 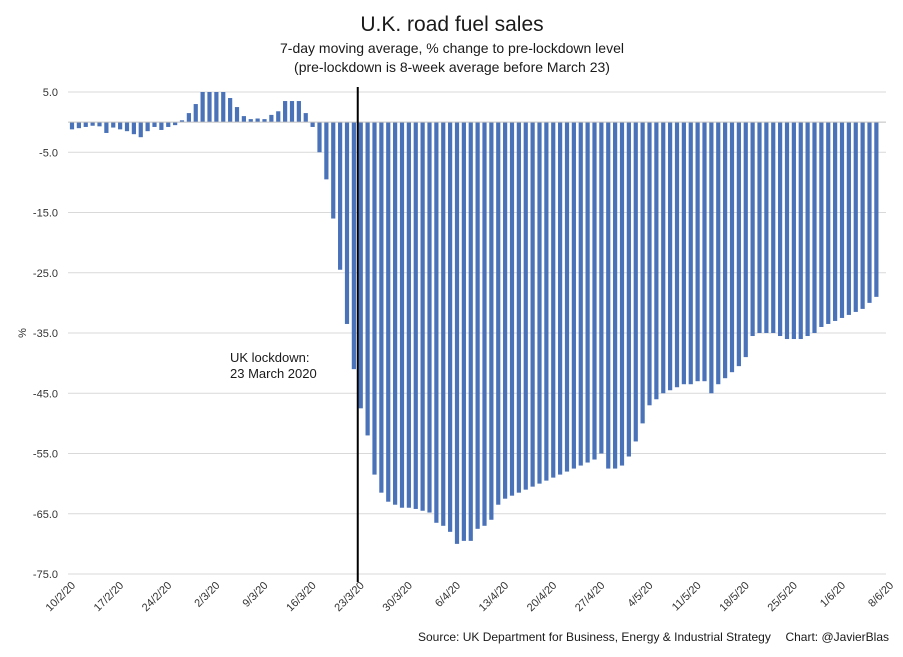 What do you see at coordinates (45, 455) in the screenshot?
I see `y-tick-label: -55.0` at bounding box center [45, 455].